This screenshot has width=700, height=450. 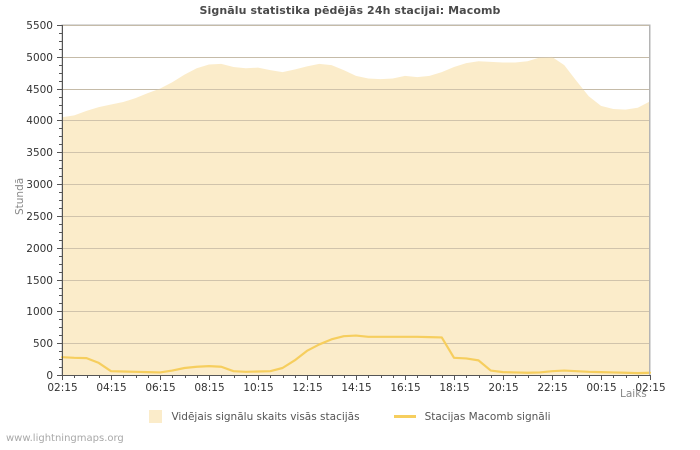 I want to click on svg-text: 500, so click(x=43, y=344).